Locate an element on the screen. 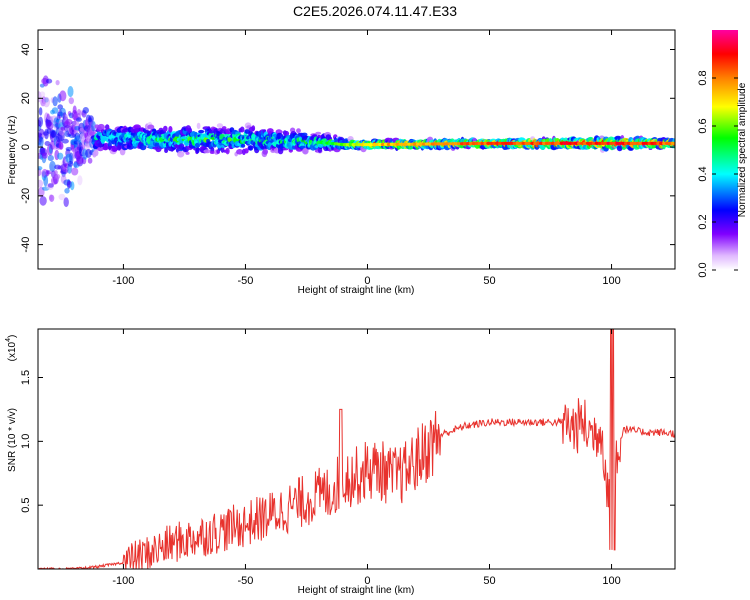 The width and height of the screenshot is (750, 600). snr-x-label: Height of straight line (km) is located at coordinates (356, 590).